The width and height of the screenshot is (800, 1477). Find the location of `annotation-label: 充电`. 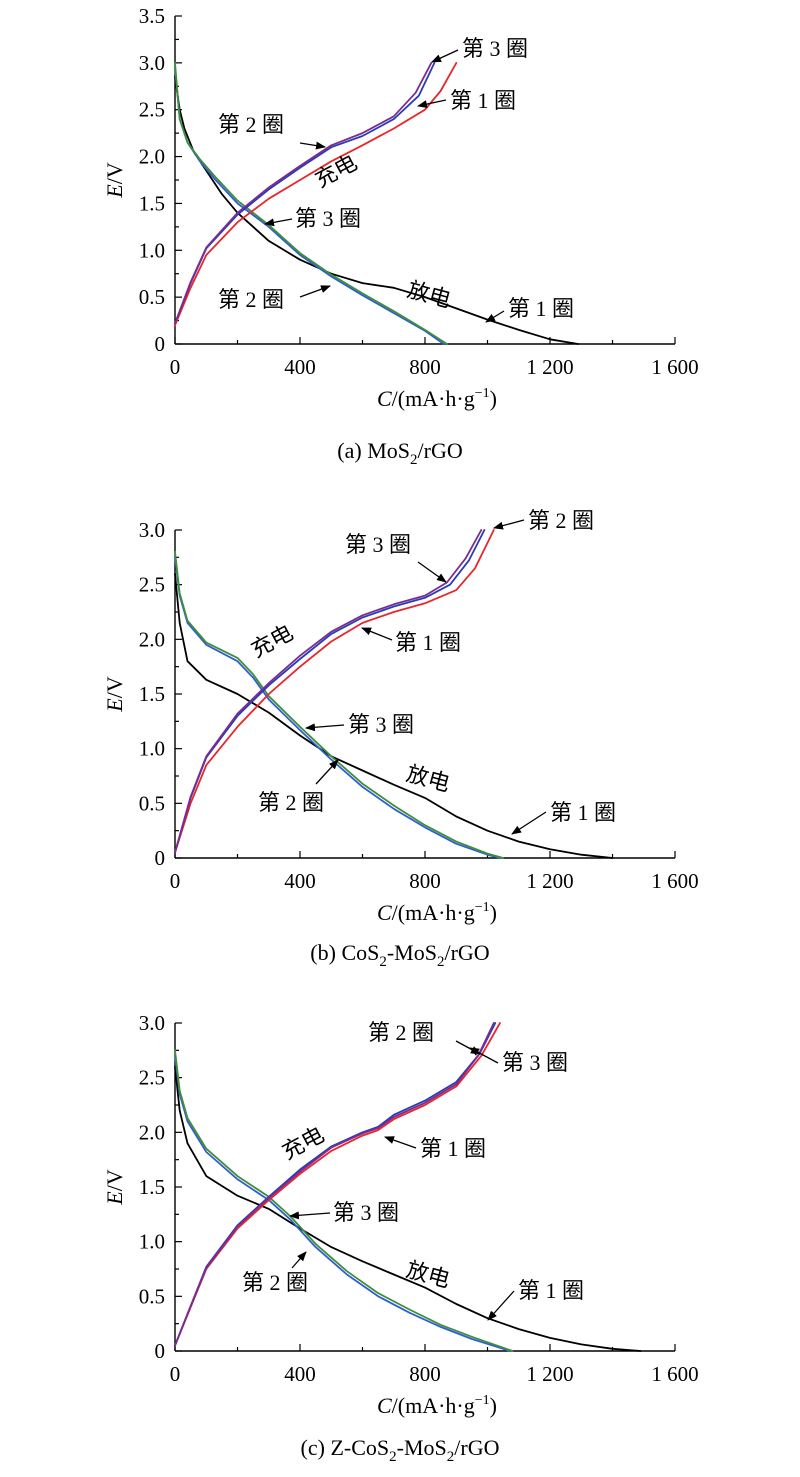

annotation-label: 充电 is located at coordinates (272, 641).